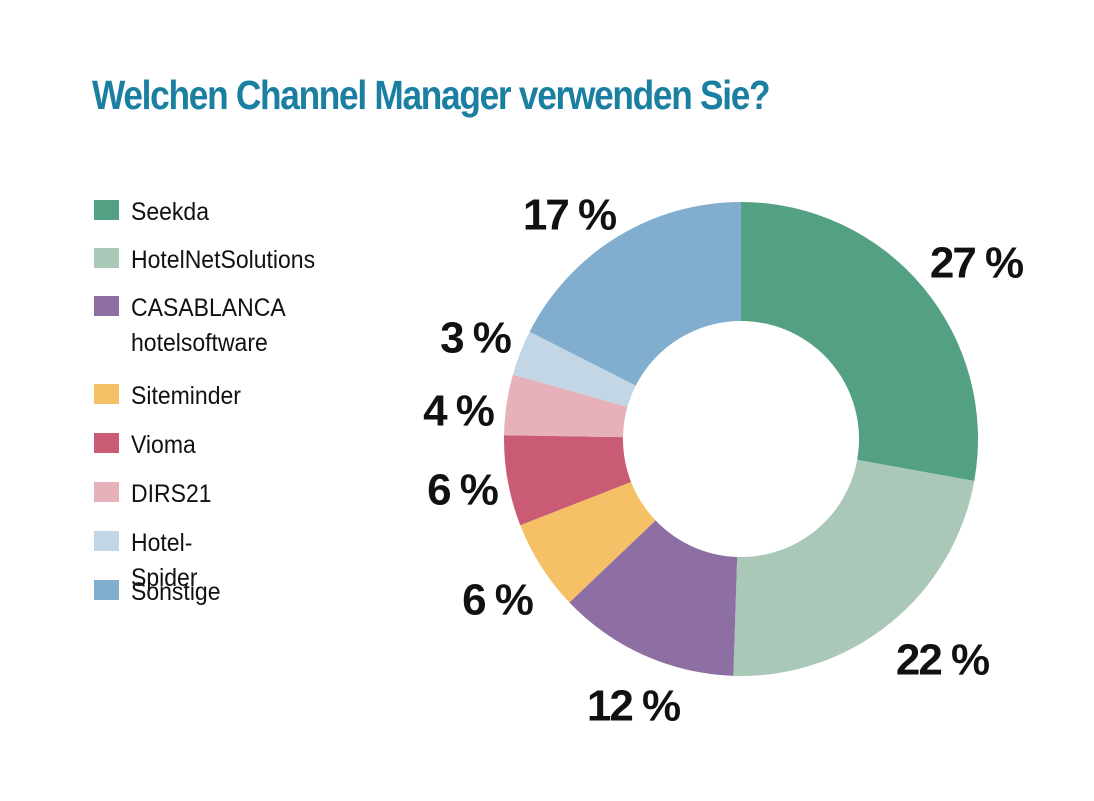 The image size is (1094, 801). I want to click on legend-label: Siteminder, so click(186, 396).